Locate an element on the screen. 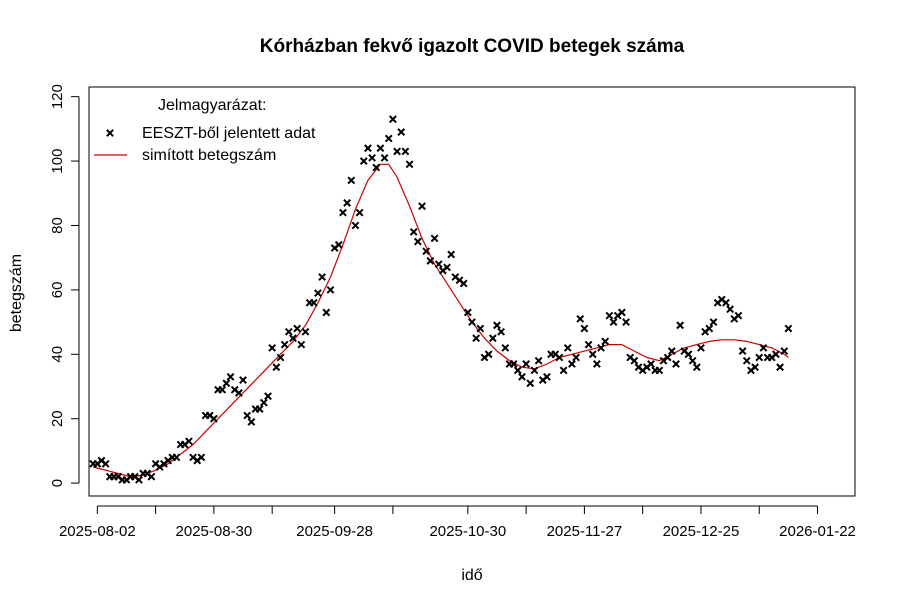 This screenshot has width=900, height=608. y-tick-label: 120 is located at coordinates (57, 96).